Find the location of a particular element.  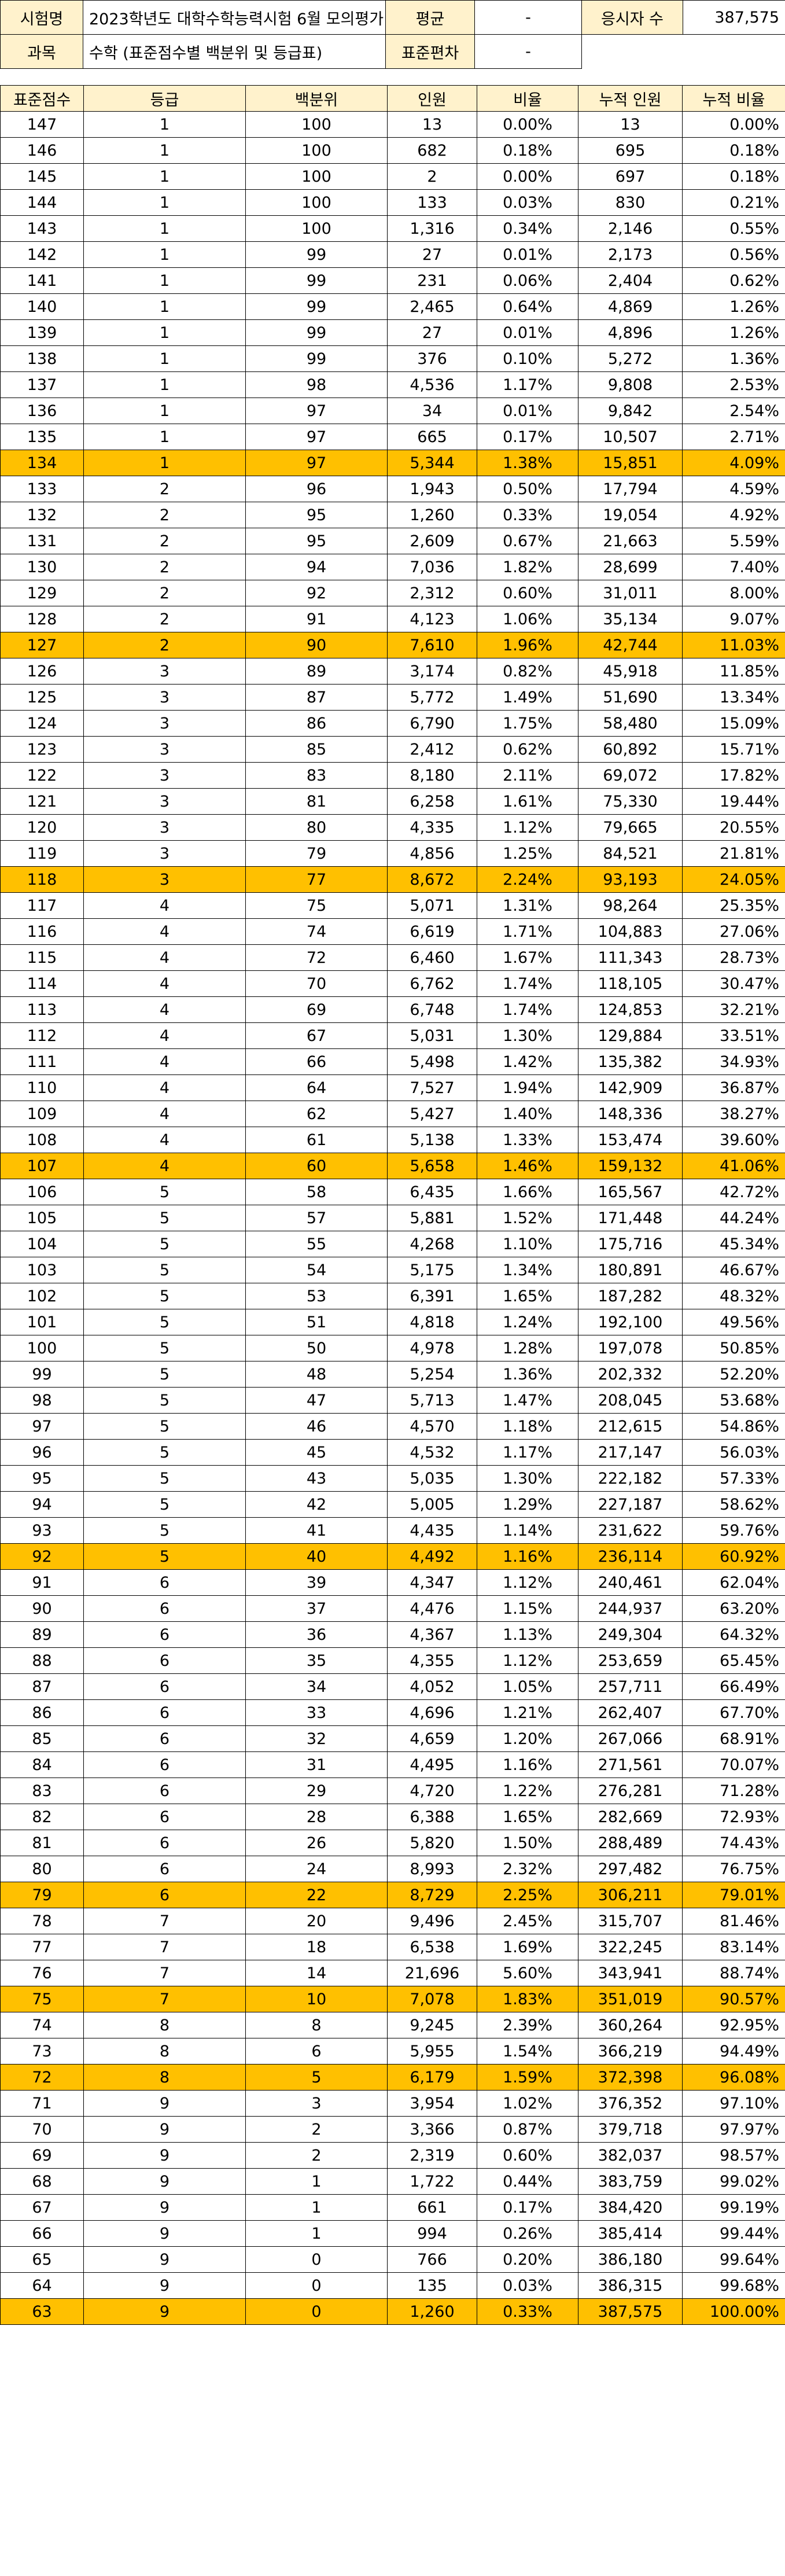

table-row-grade-cutoff: 63 9 0 1,260 0.33% 387,575 100.00% is located at coordinates (392, 2311).